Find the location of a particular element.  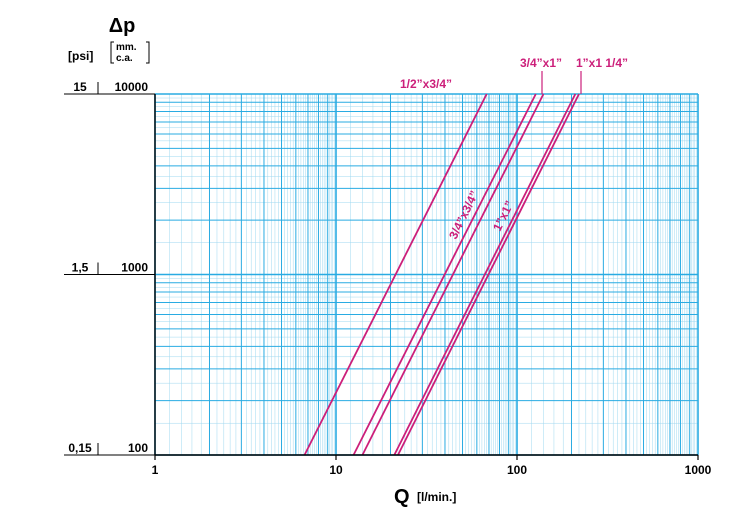

y-tick-label-psi: 0,15 is located at coordinates (80, 448).